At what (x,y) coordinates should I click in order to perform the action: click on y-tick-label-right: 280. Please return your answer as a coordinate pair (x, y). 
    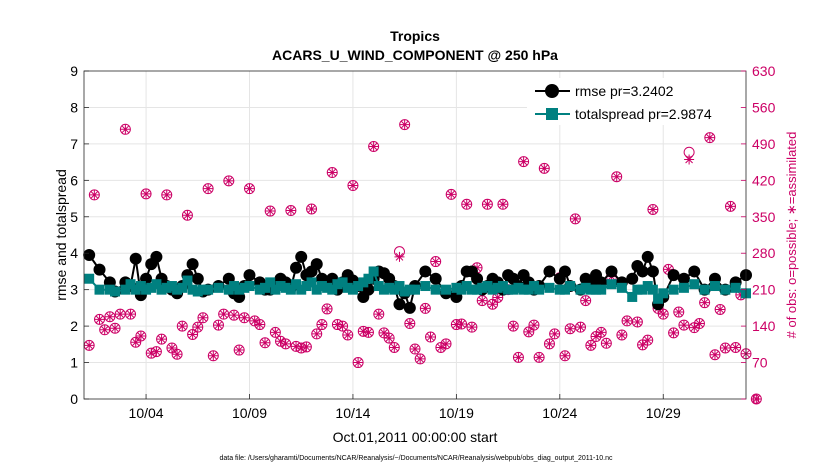
    Looking at the image, I should click on (764, 253).